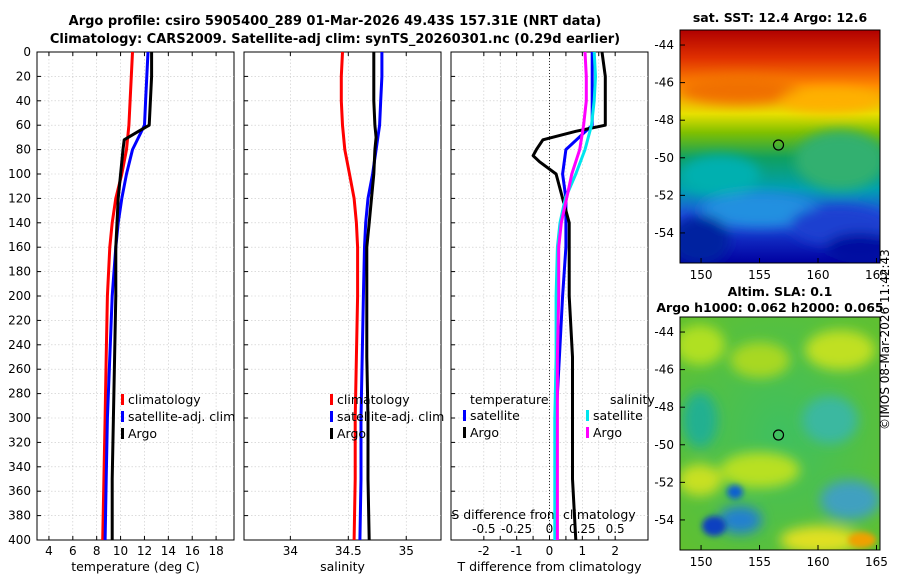 The image size is (900, 580). I want to click on sst-argo-location-marker, so click(778, 145).